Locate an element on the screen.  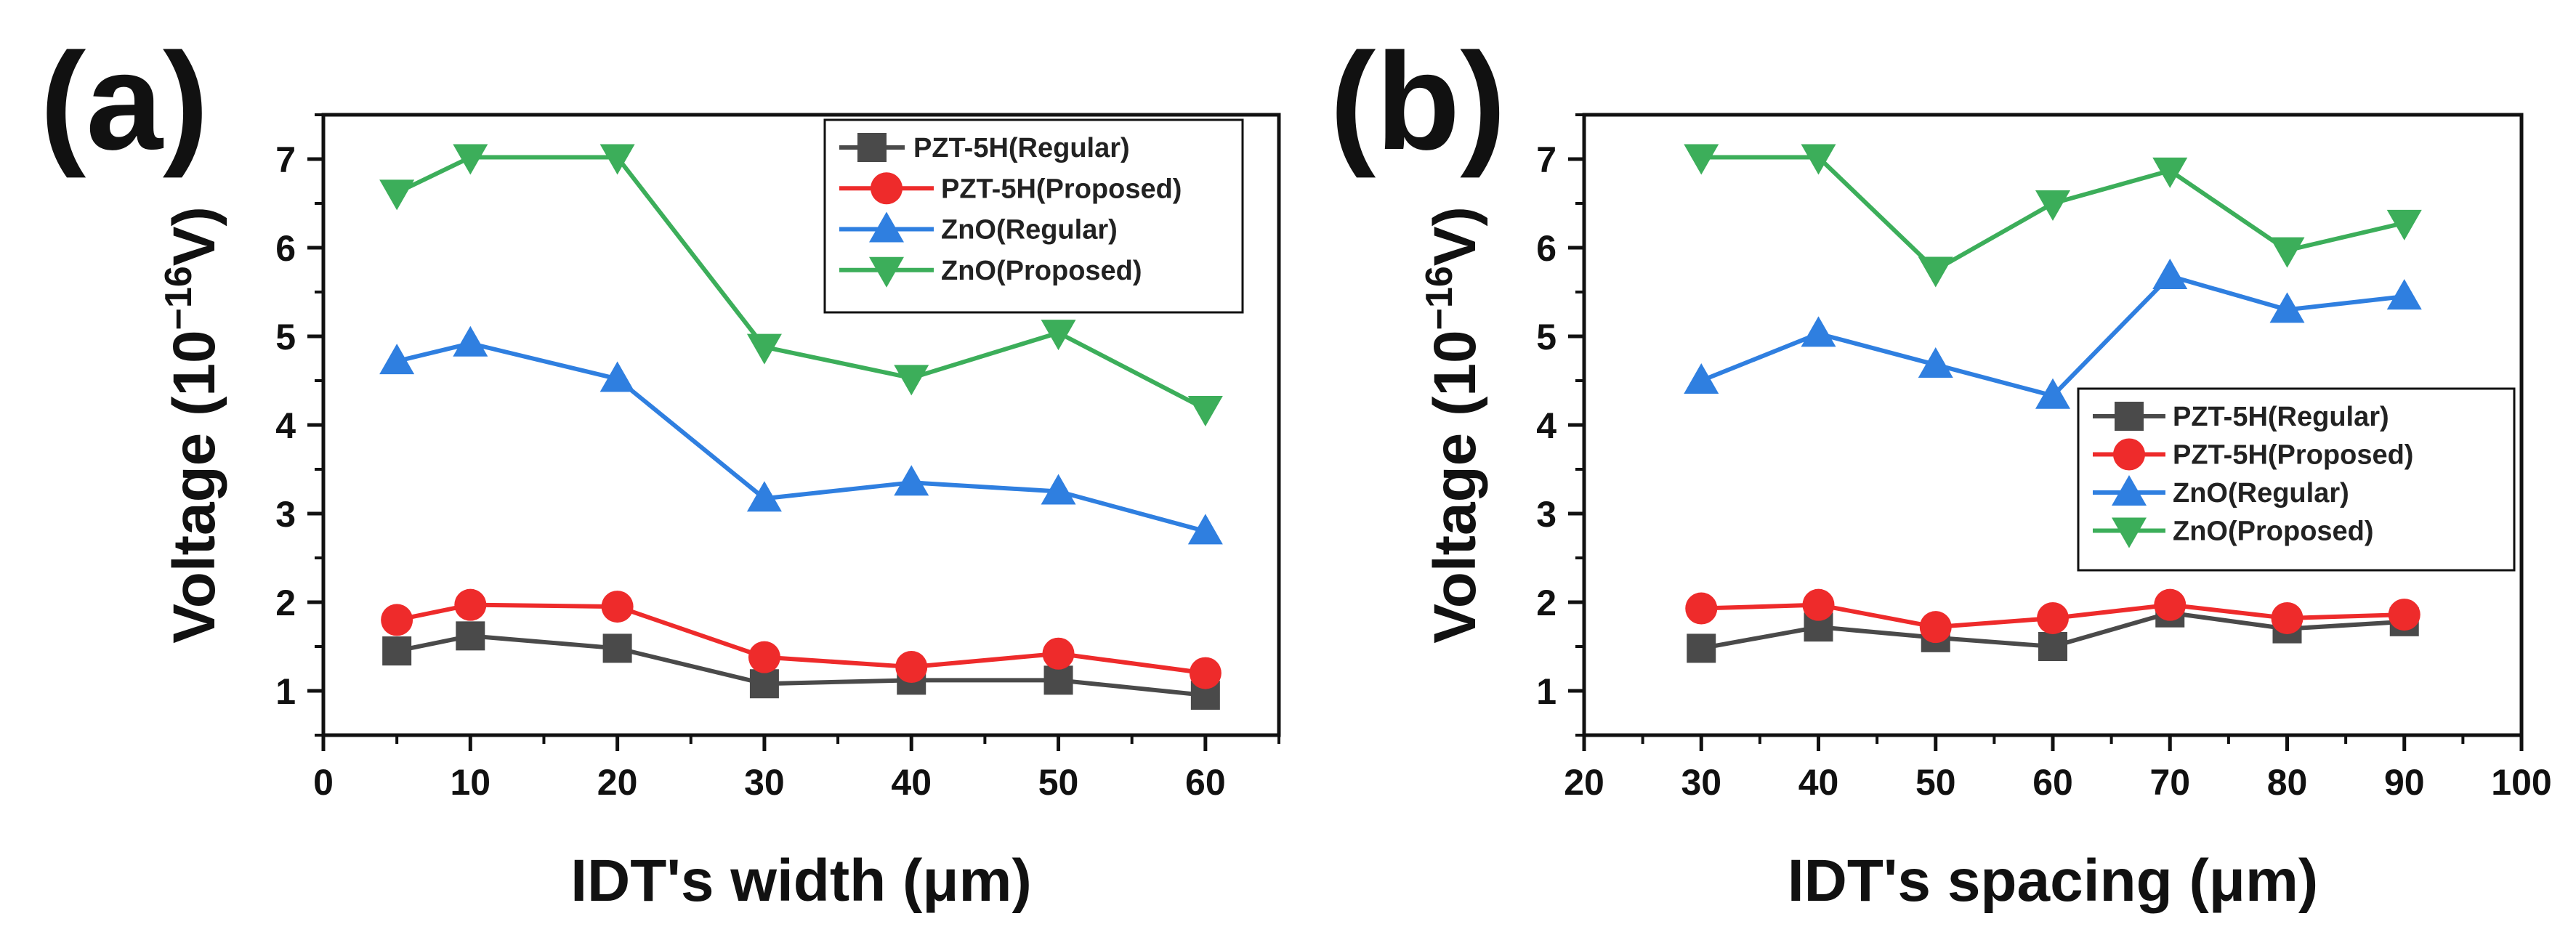
panel-a-y-tick-label: 1 is located at coordinates (285, 692).